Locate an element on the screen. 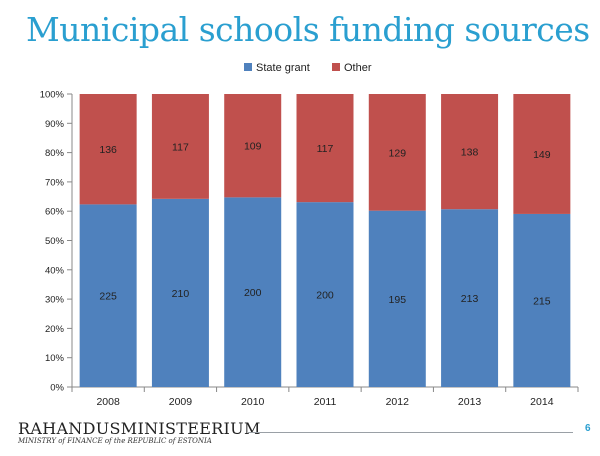  data-label-other-2008: 136 is located at coordinates (108, 150).